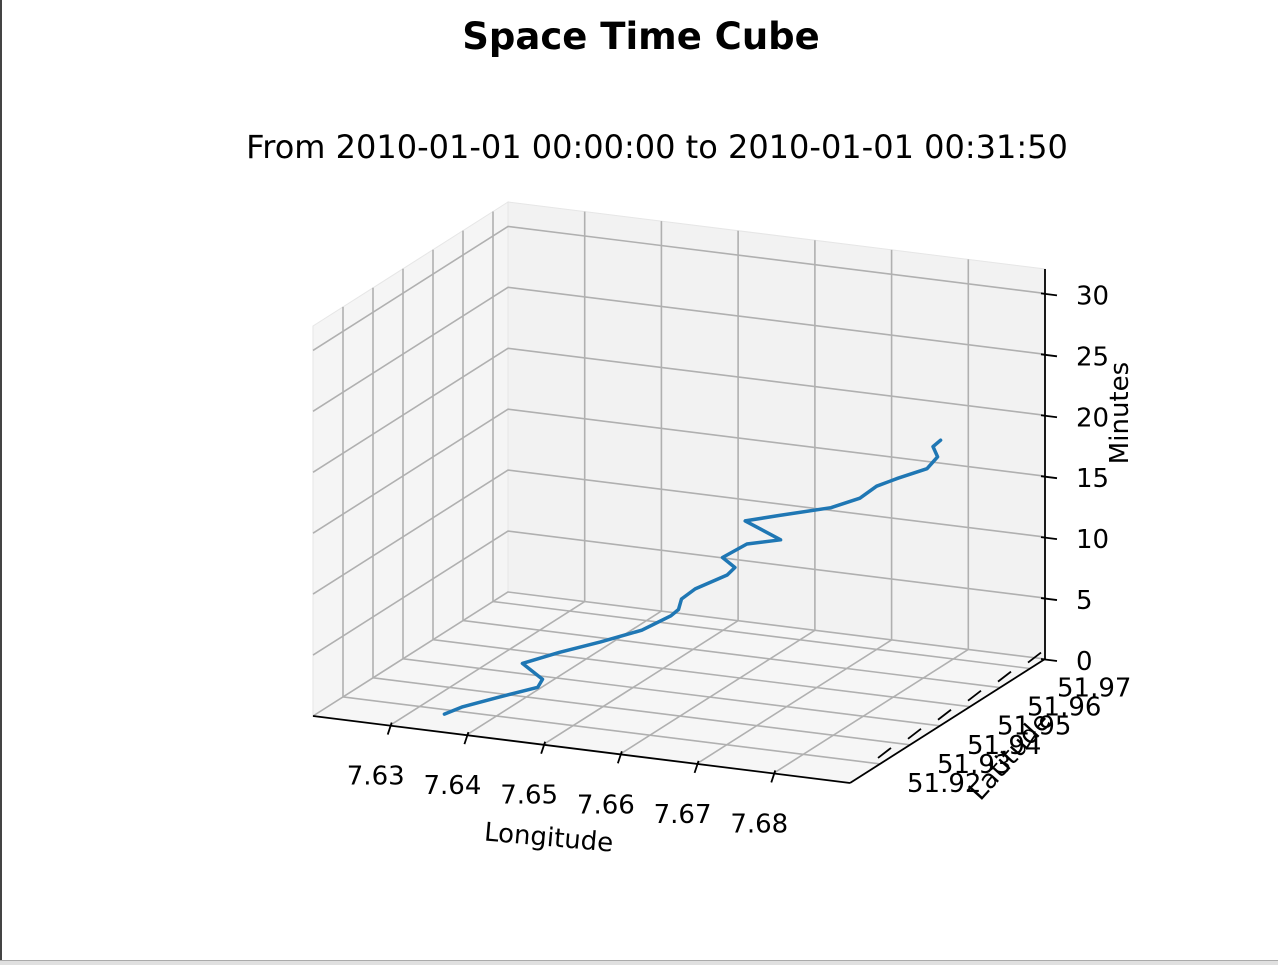 This screenshot has height=965, width=1278. Describe the element at coordinates (683, 815) in the screenshot. I see `x-tick-label: 7.67` at that location.